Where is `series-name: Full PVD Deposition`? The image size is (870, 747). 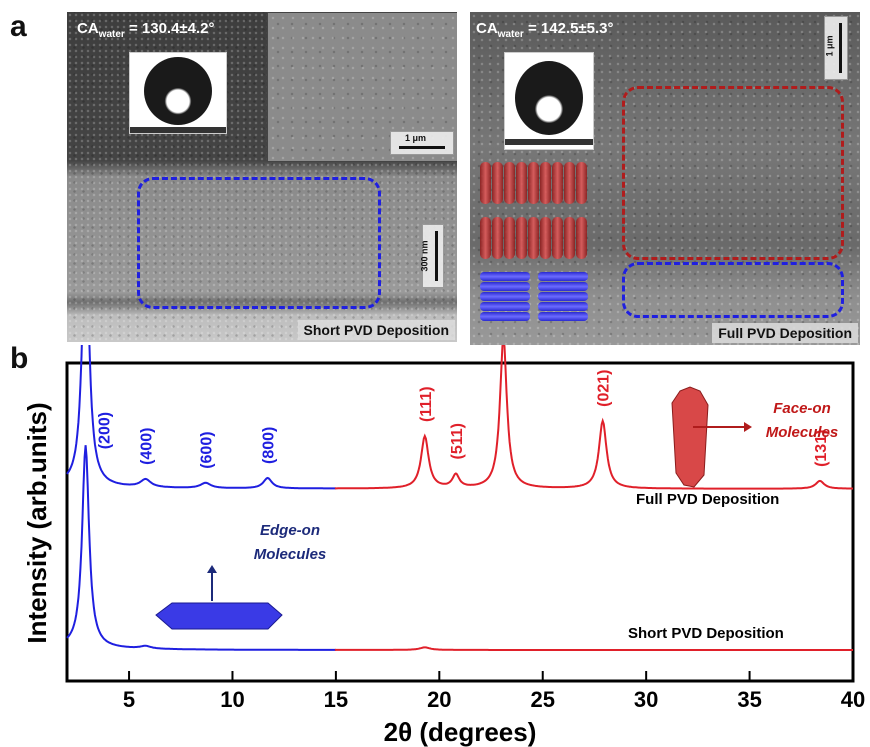
series-name: Full PVD Deposition is located at coordinates (707, 499).